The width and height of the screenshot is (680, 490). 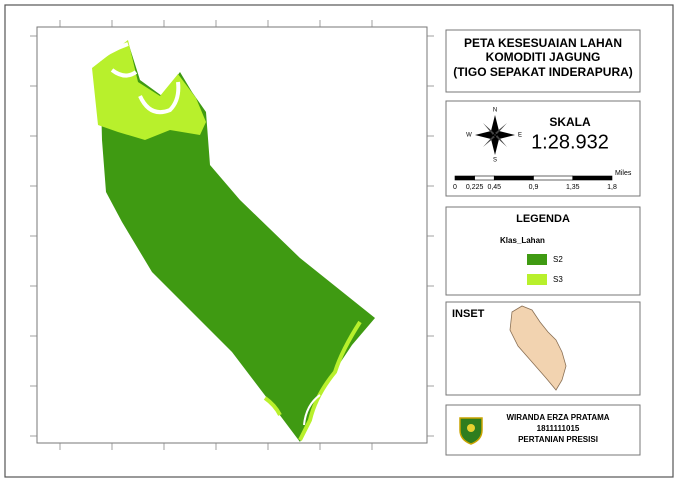 What do you see at coordinates (558, 428) in the screenshot?
I see `author-id: 1811111015` at bounding box center [558, 428].